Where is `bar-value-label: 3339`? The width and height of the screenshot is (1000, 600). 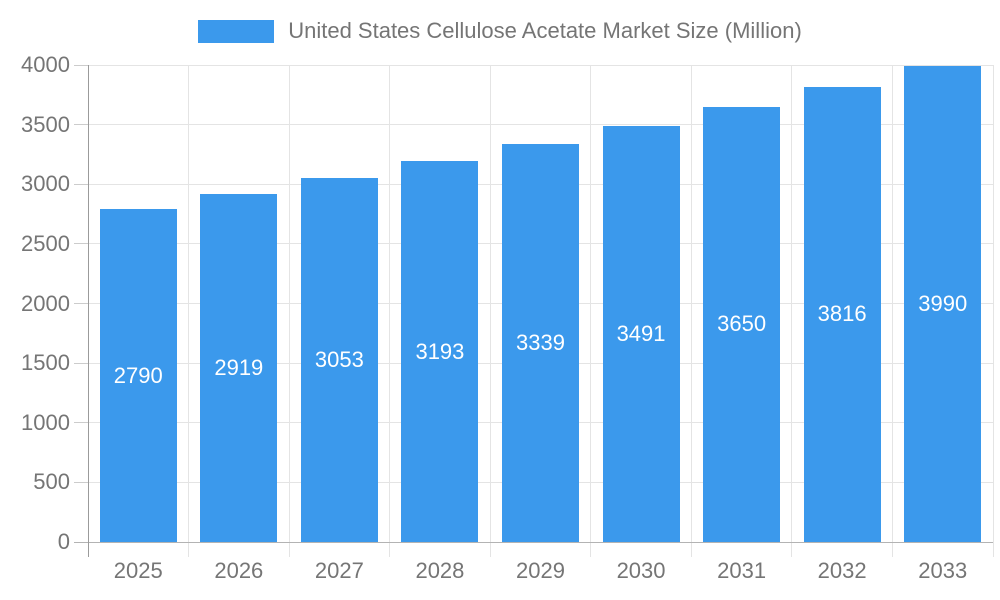 bar-value-label: 3339 is located at coordinates (540, 342).